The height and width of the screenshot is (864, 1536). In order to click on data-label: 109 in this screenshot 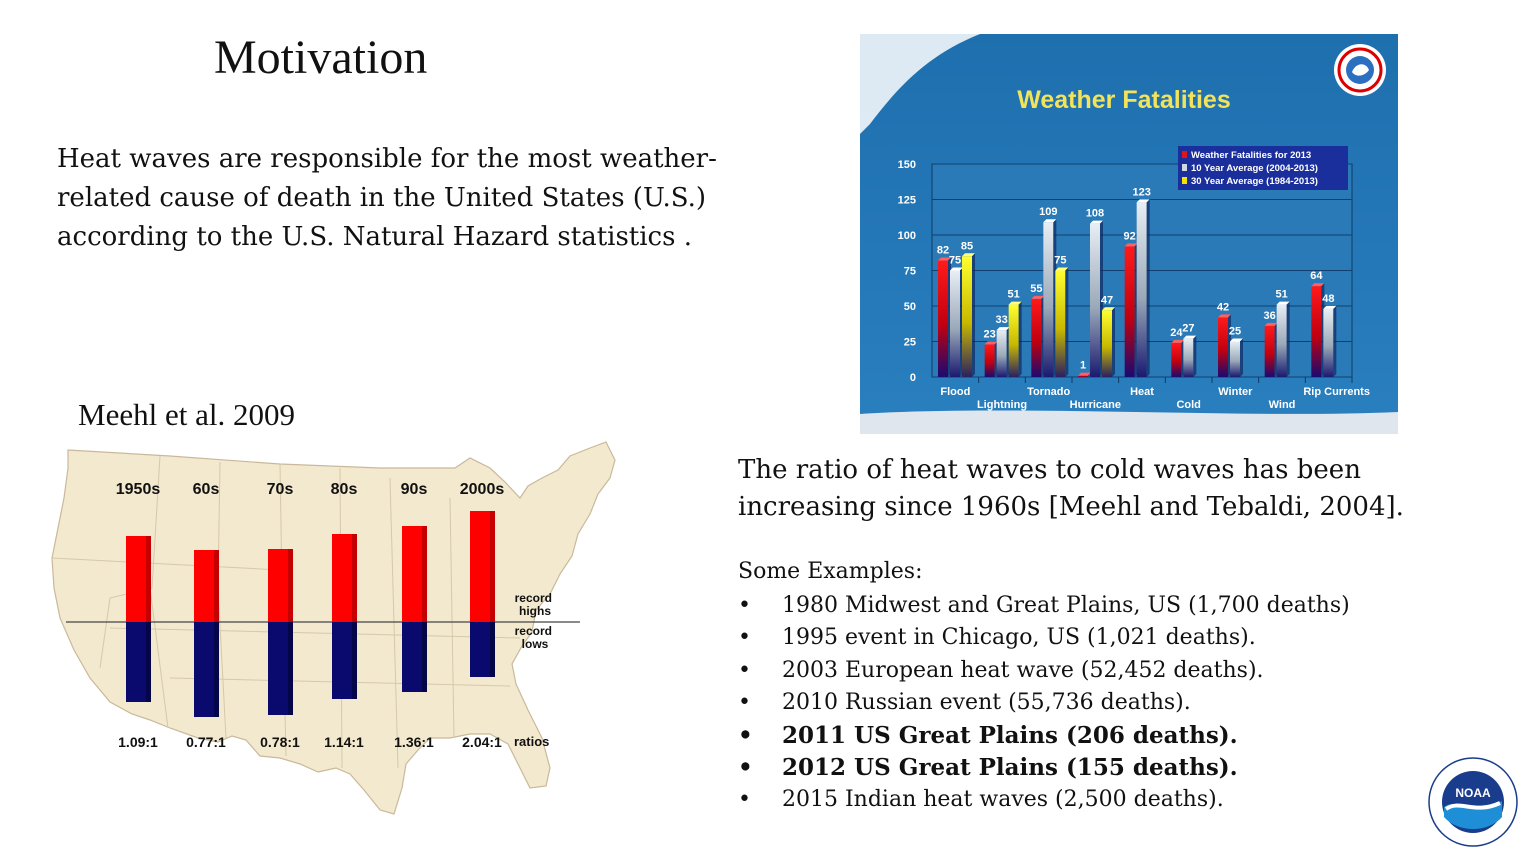, I will do `click(1048, 212)`.